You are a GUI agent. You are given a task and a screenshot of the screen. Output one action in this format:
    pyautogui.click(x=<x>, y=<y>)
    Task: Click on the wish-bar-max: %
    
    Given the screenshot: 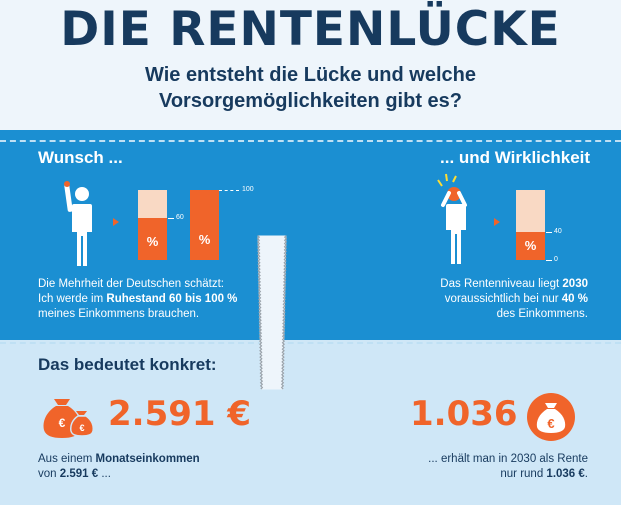 What is the action you would take?
    pyautogui.click(x=204, y=225)
    